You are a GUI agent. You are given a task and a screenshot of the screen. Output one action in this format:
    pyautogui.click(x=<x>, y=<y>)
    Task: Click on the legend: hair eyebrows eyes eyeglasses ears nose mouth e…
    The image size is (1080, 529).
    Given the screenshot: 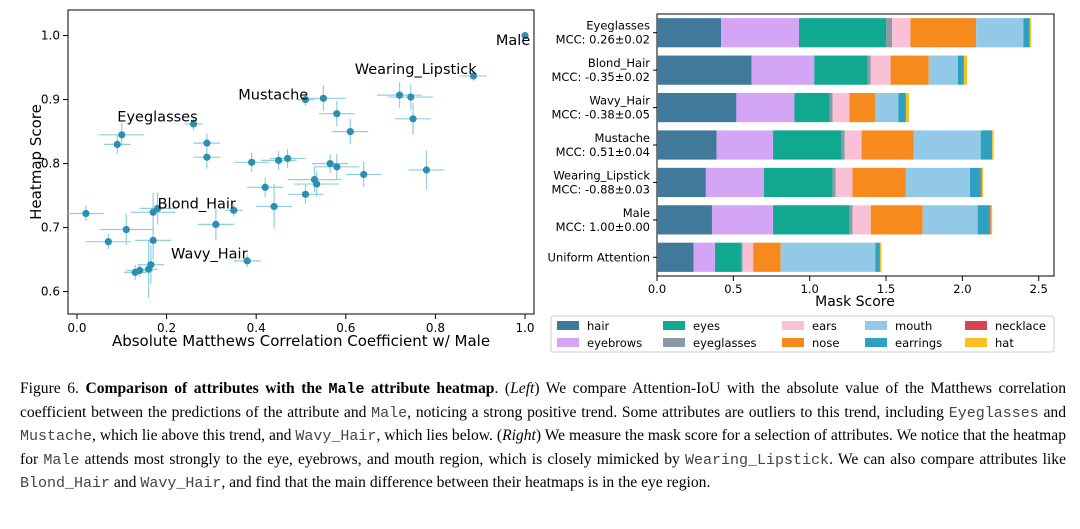 What is the action you would take?
    pyautogui.click(x=801, y=334)
    